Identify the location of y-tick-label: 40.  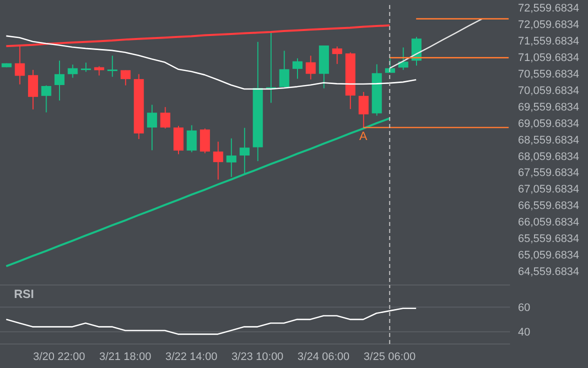
(524, 332).